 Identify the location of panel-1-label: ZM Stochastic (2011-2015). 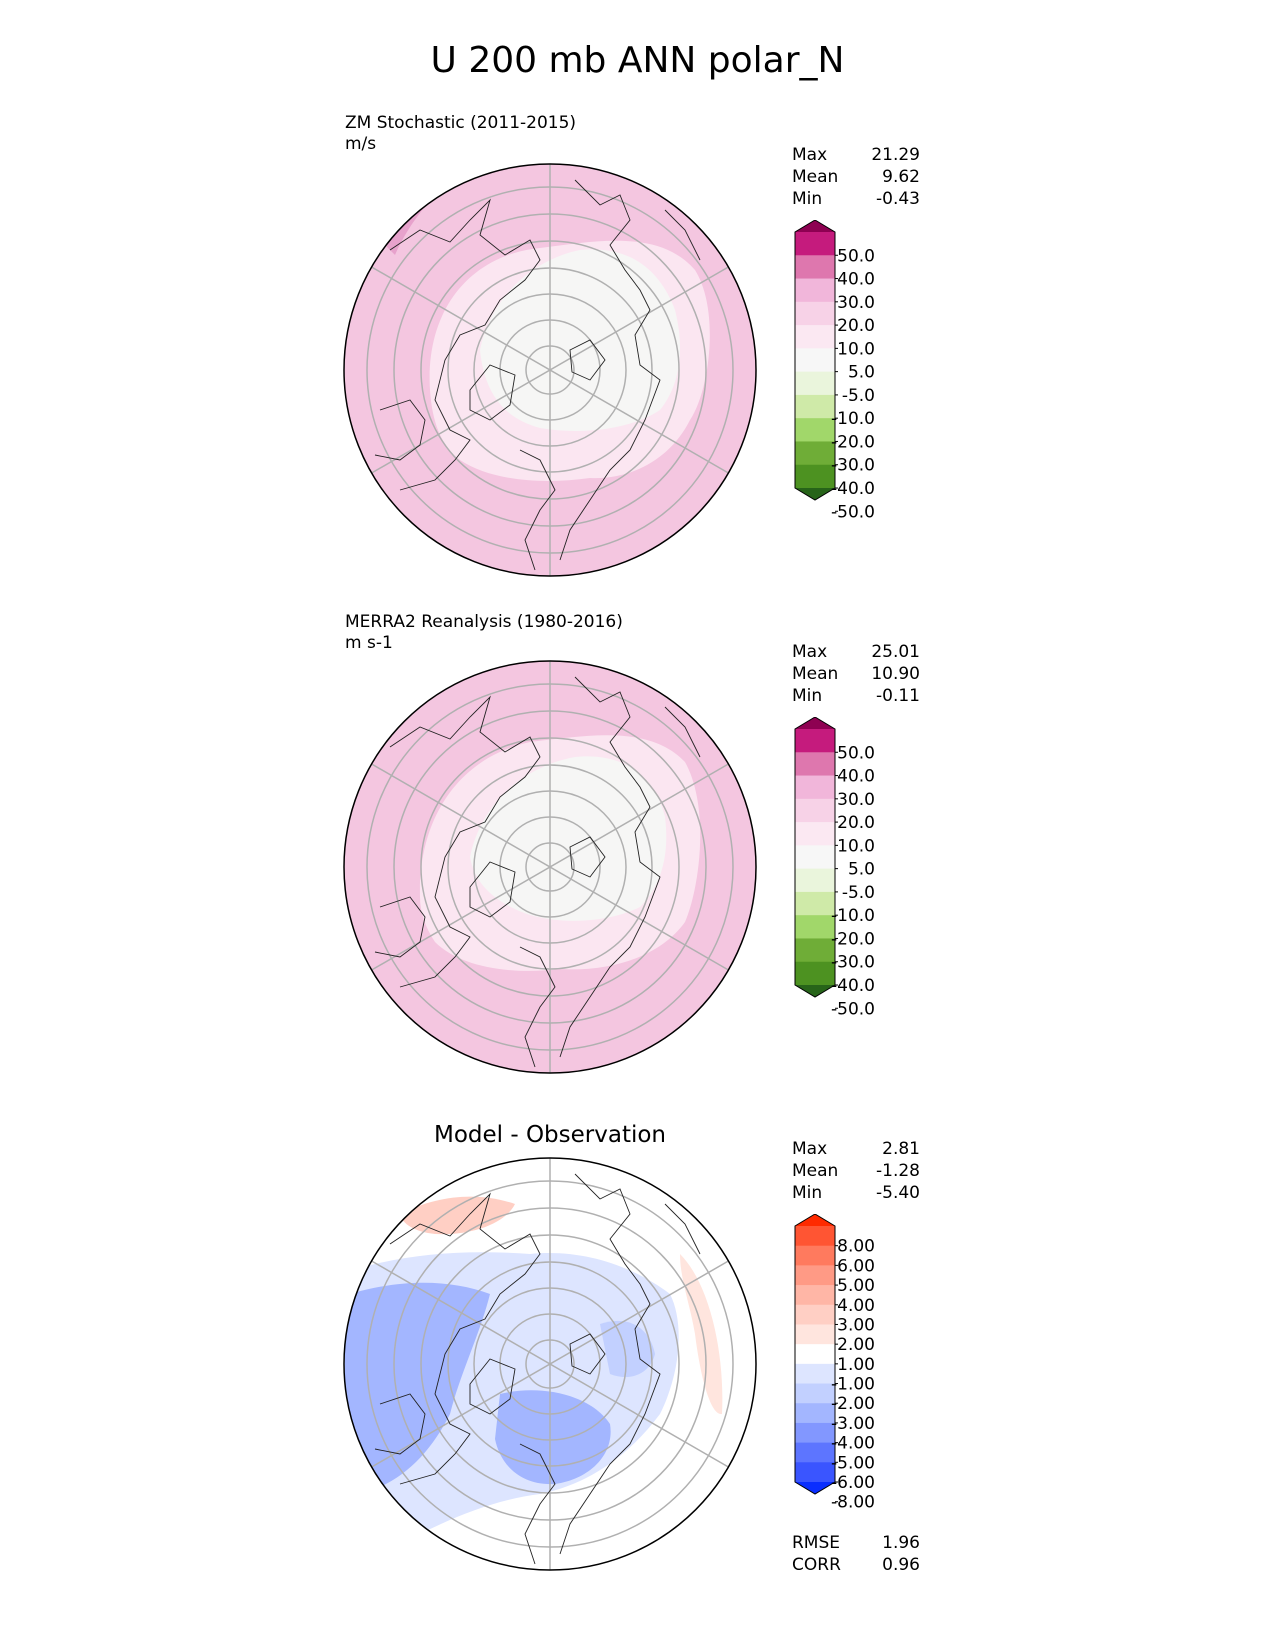
(461, 123).